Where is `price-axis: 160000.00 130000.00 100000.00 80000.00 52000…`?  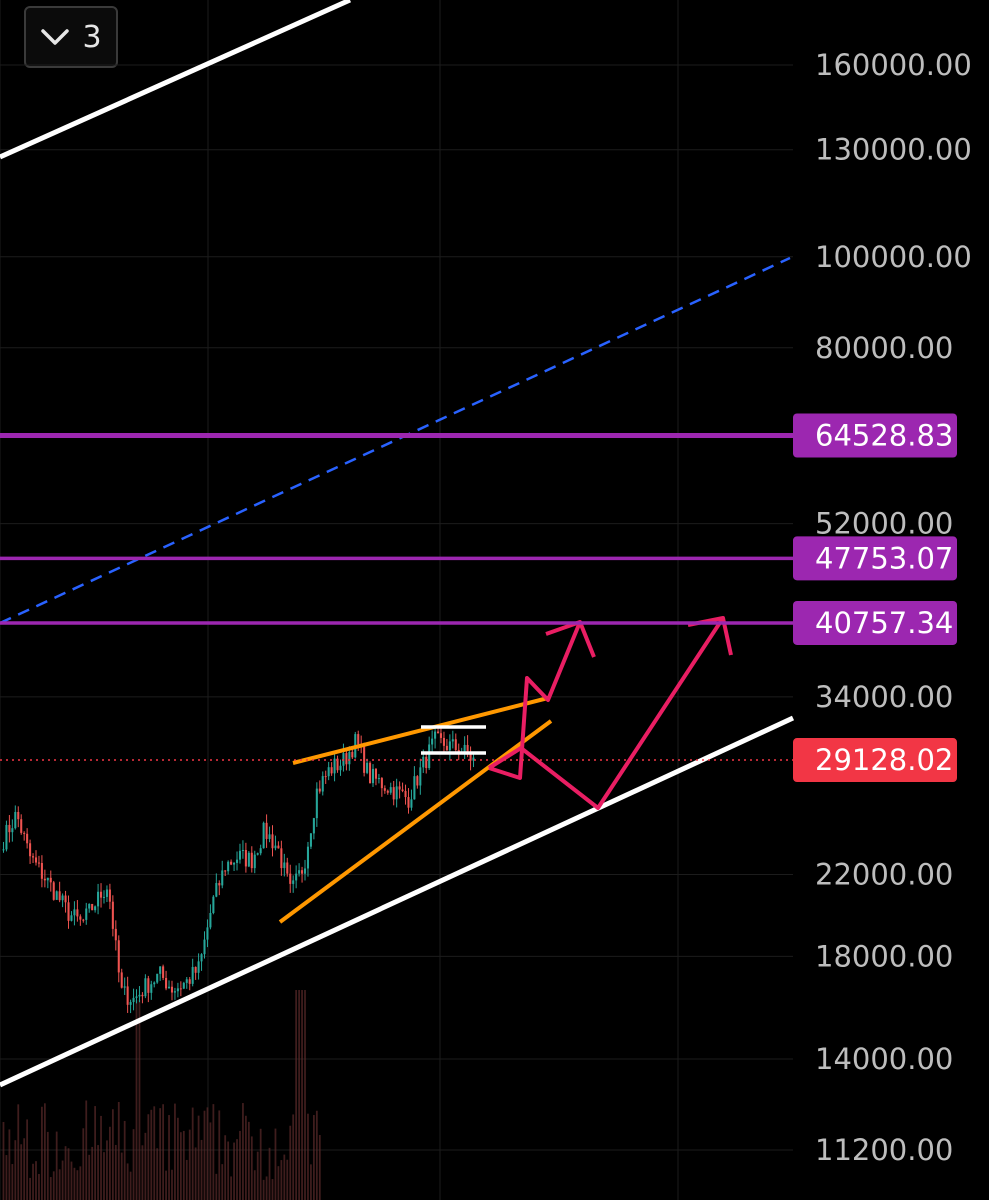
price-axis: 160000.00 130000.00 100000.00 80000.00 52000… is located at coordinates (893, 607).